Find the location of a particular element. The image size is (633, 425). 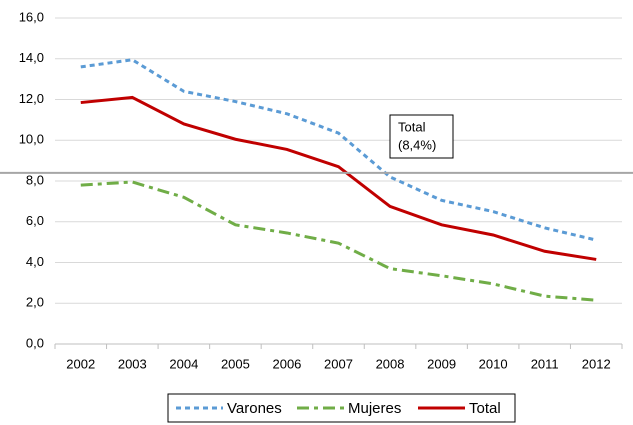

legend: Varones Mujeres Total is located at coordinates (341, 408).